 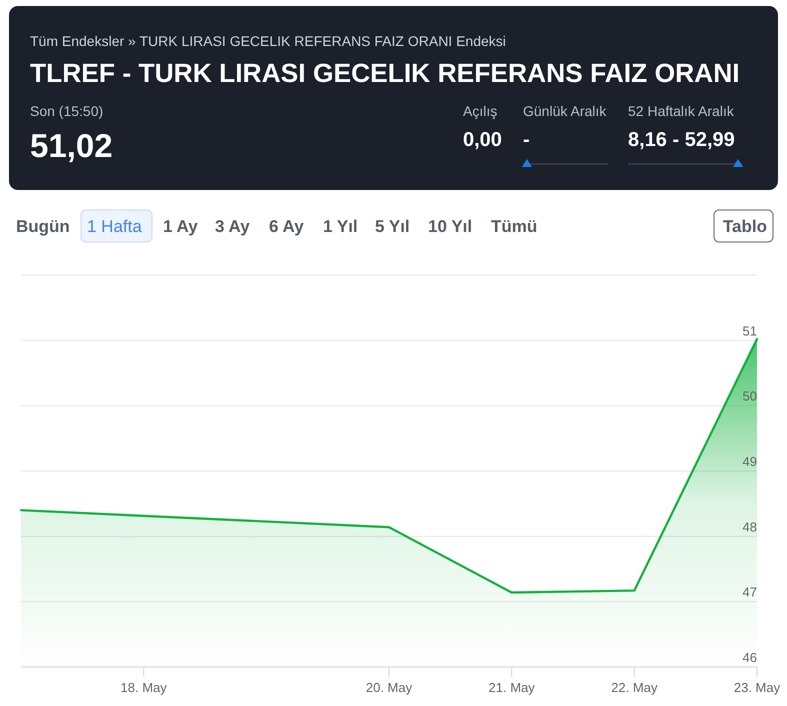 What do you see at coordinates (744, 226) in the screenshot?
I see `text: Tablo` at bounding box center [744, 226].